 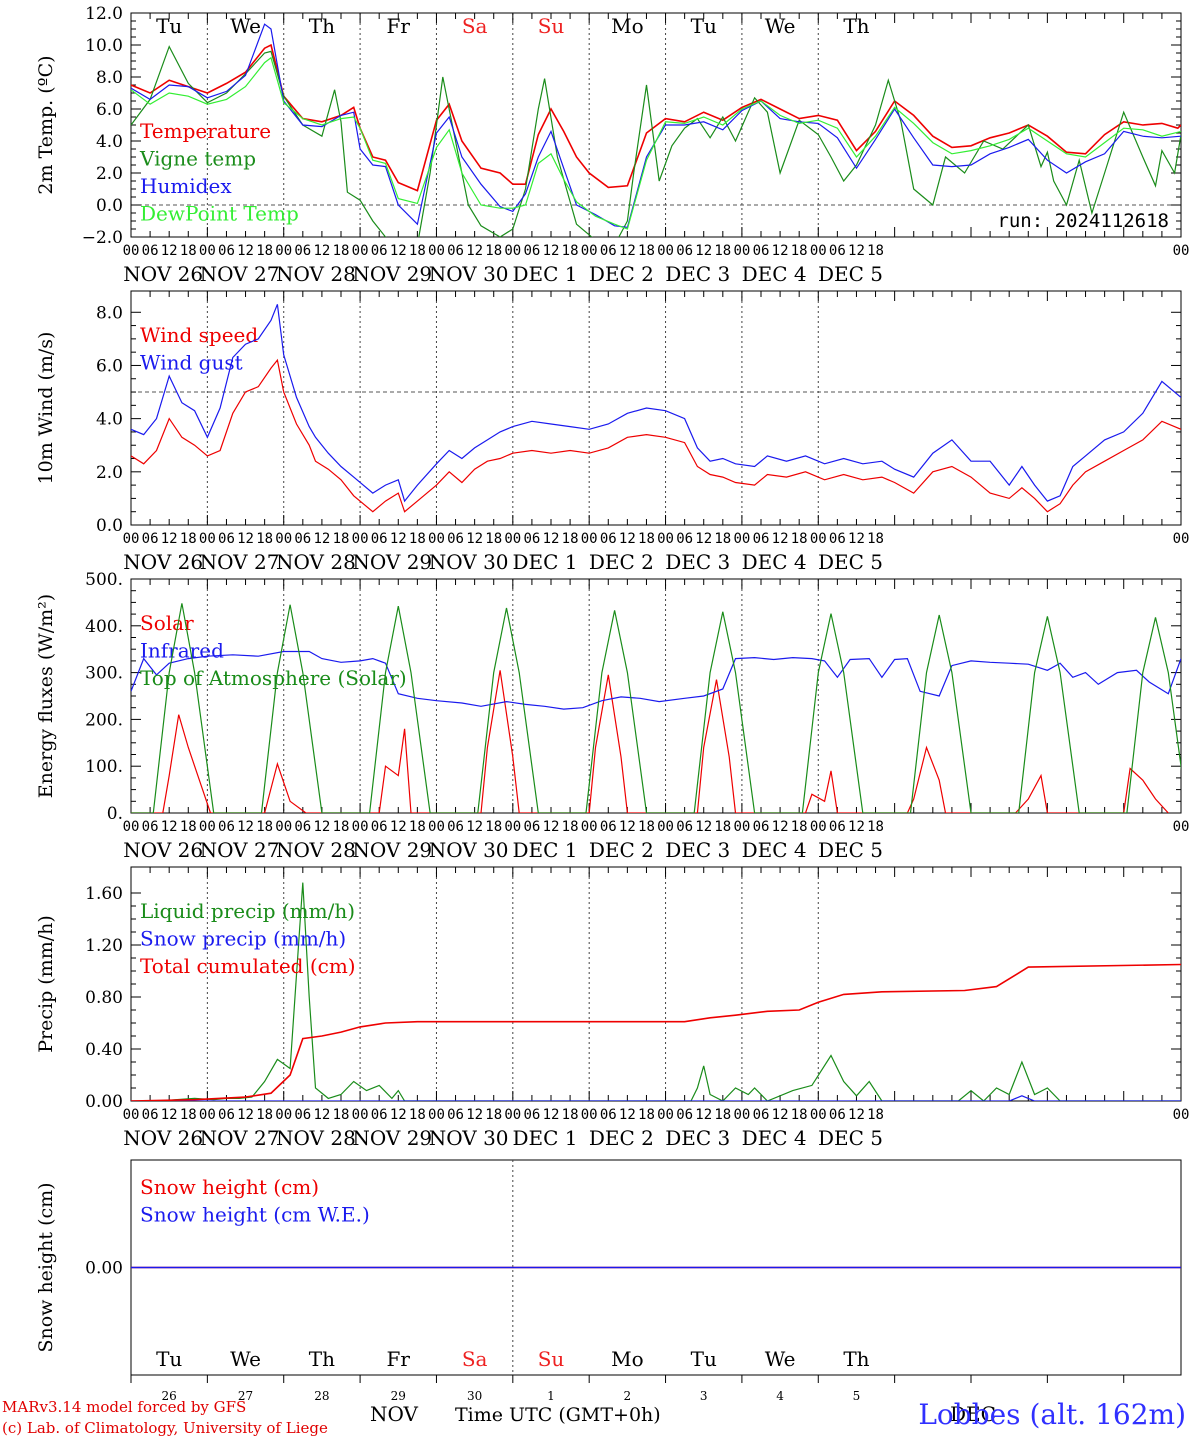 I want to click on date-label: DEC 4, so click(x=774, y=850).